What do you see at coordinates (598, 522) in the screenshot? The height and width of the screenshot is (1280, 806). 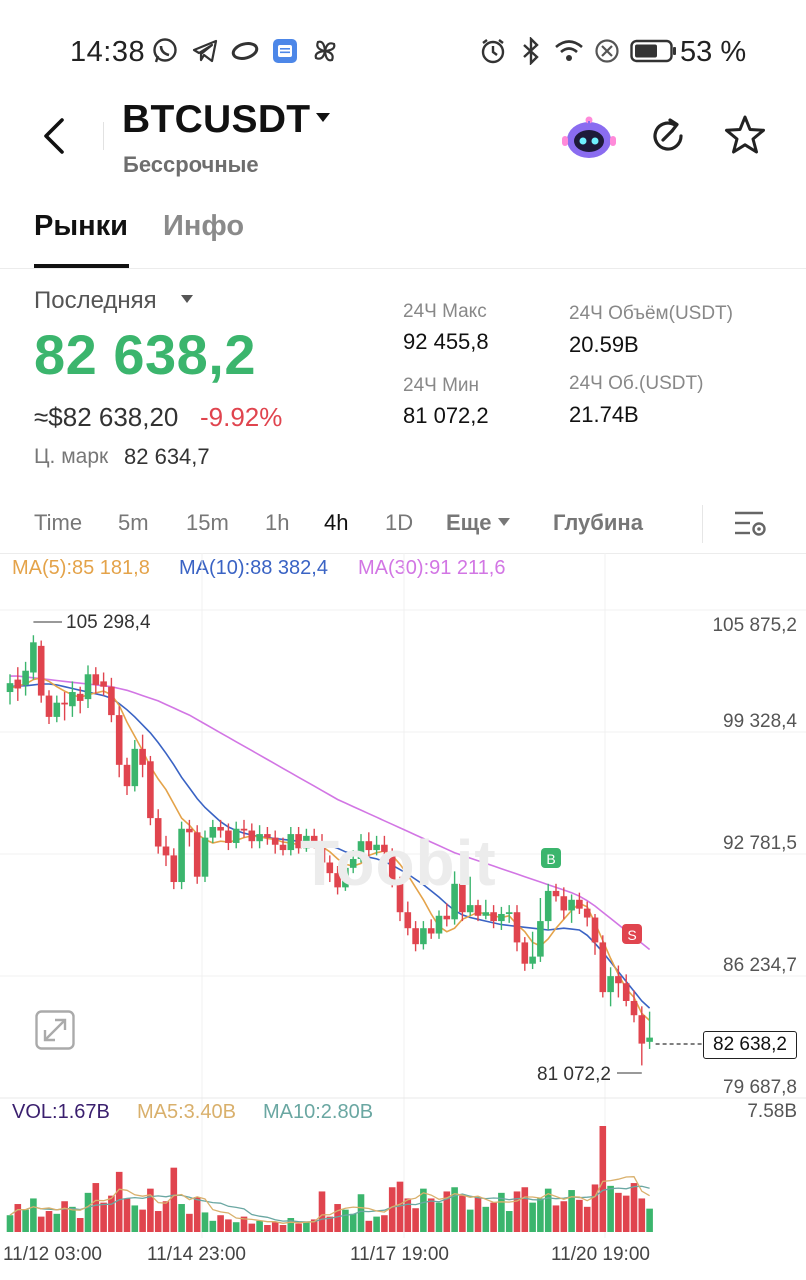 I see `depth-tab: Глубина` at bounding box center [598, 522].